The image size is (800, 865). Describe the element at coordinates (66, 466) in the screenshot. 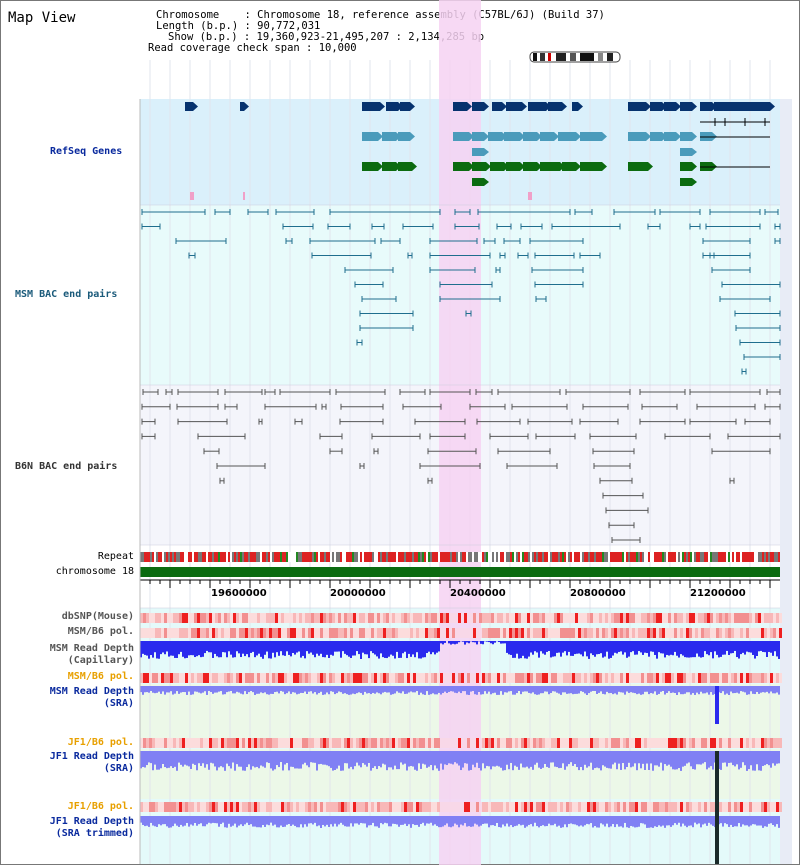

I see `track-label-b6n-bac: B6N BAC end pairs` at that location.